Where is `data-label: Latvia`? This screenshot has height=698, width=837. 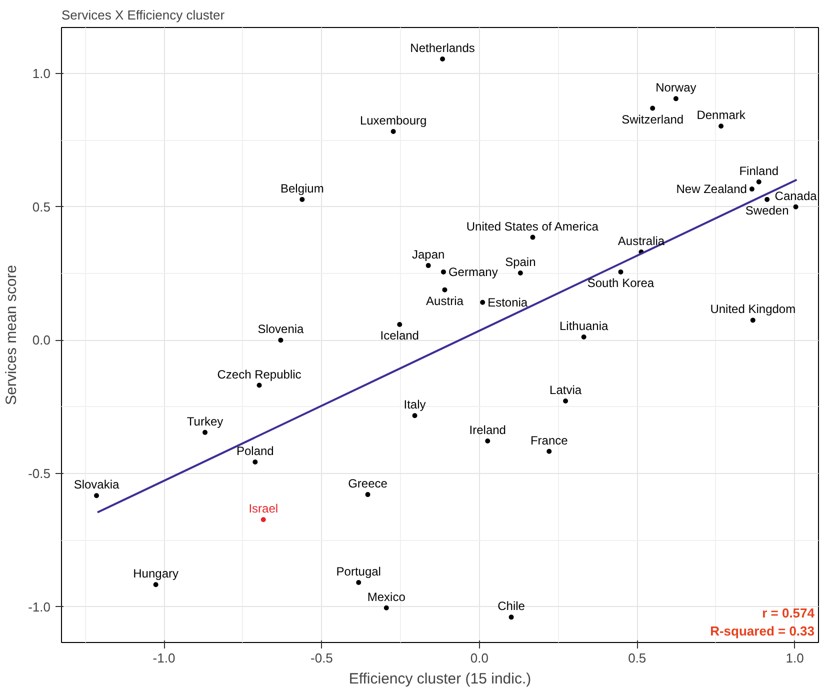 data-label: Latvia is located at coordinates (566, 389).